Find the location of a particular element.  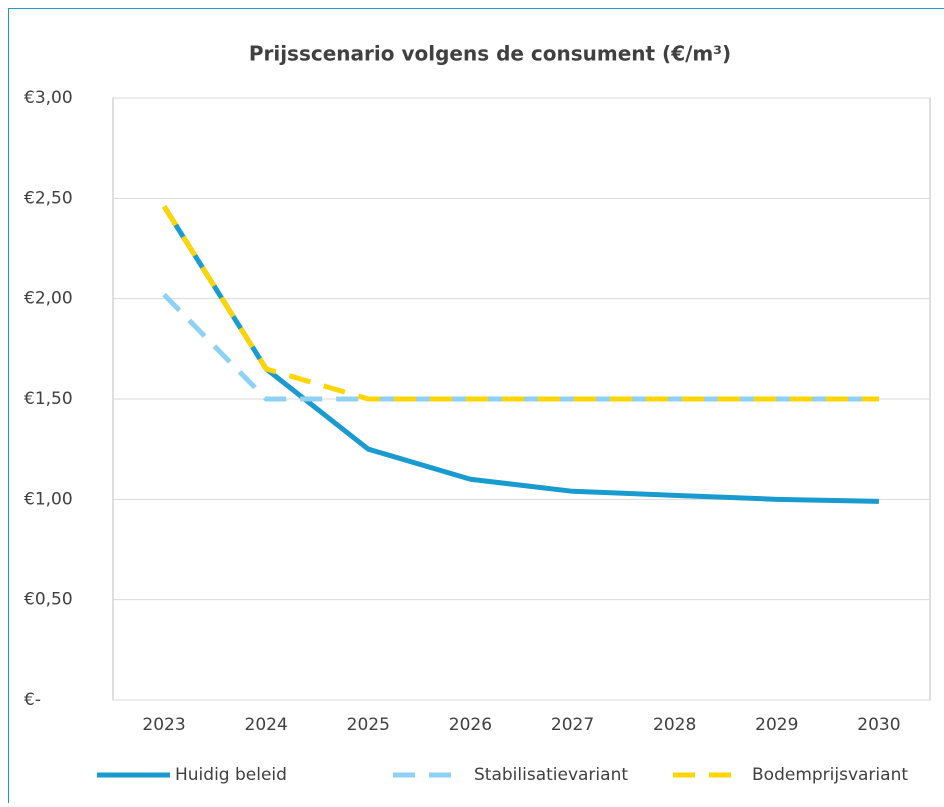

y-tick-label: €2,50 is located at coordinates (48, 198).